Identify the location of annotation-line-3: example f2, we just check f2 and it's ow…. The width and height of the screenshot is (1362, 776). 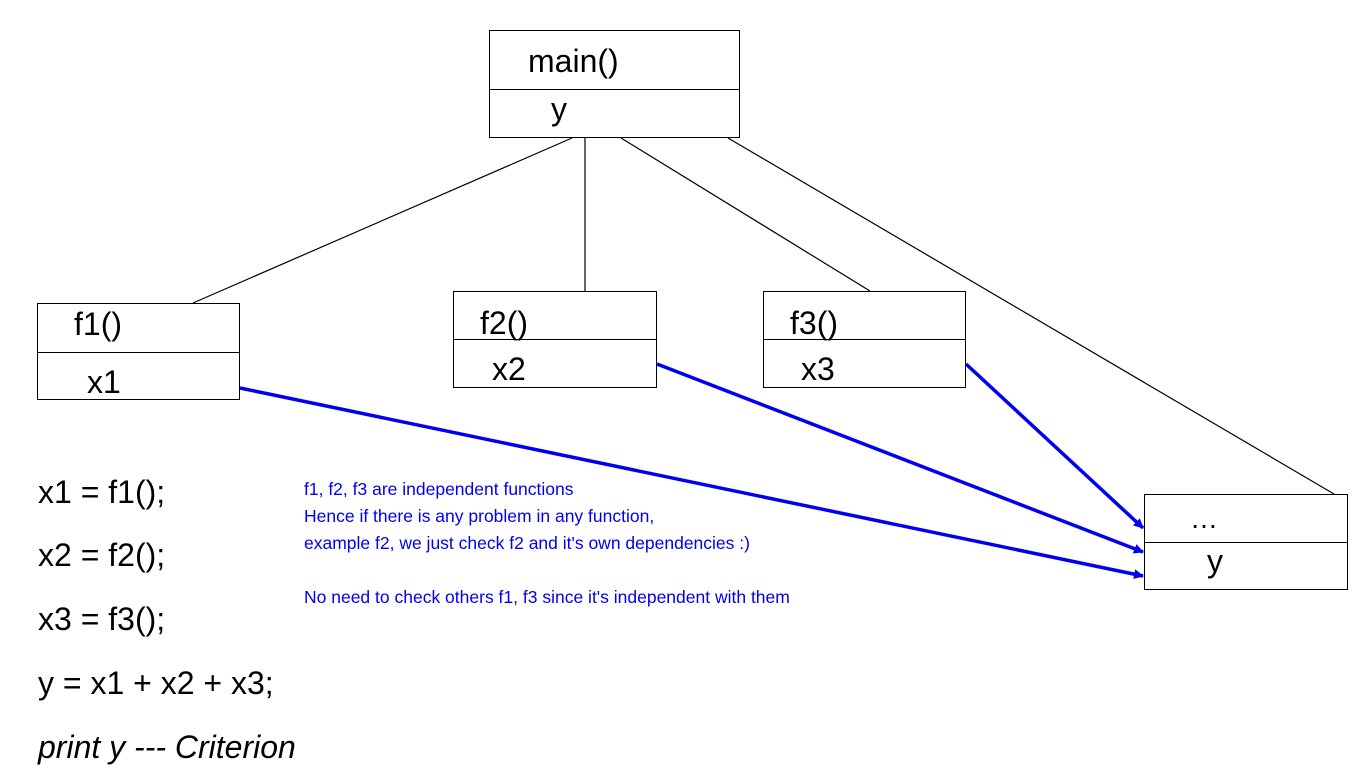
(527, 543).